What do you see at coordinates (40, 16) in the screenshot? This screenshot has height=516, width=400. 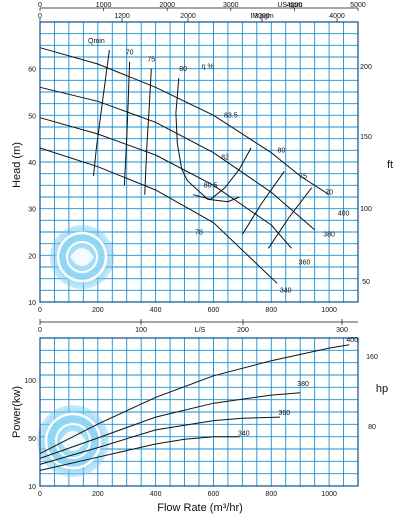 I see `im-gpm-tick-label: 0` at bounding box center [40, 16].